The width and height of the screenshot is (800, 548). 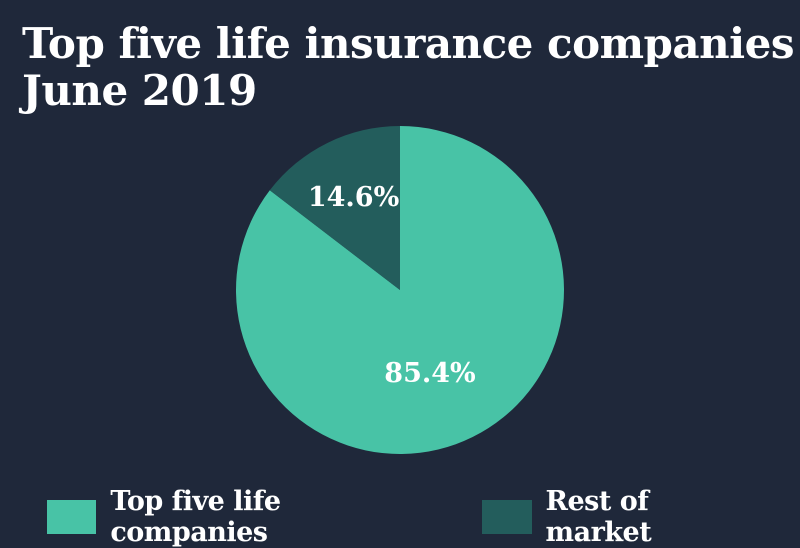 I want to click on legend-label: Top five life companies, so click(x=195, y=517).